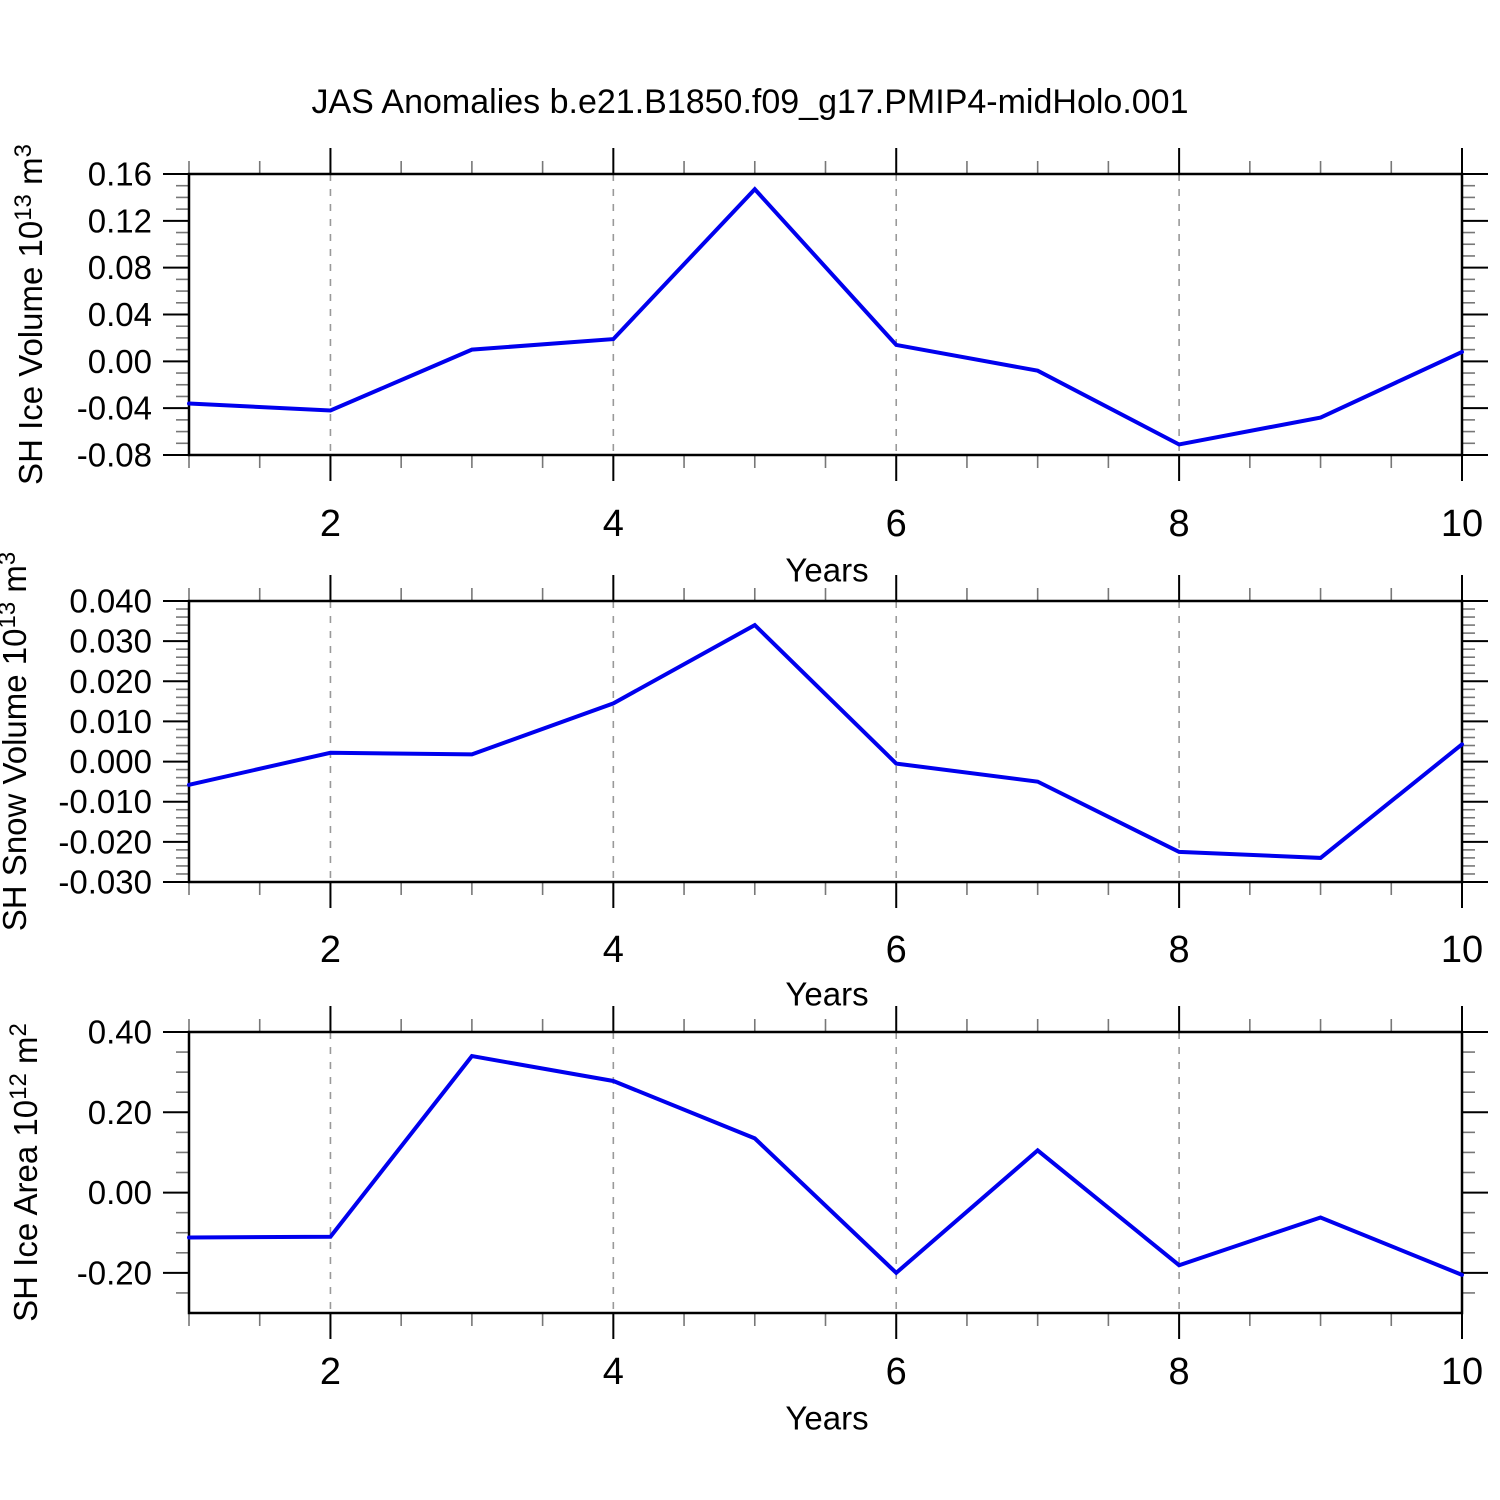 The image size is (1500, 1500). Describe the element at coordinates (110, 761) in the screenshot. I see `y-tick-label: 0.000` at that location.